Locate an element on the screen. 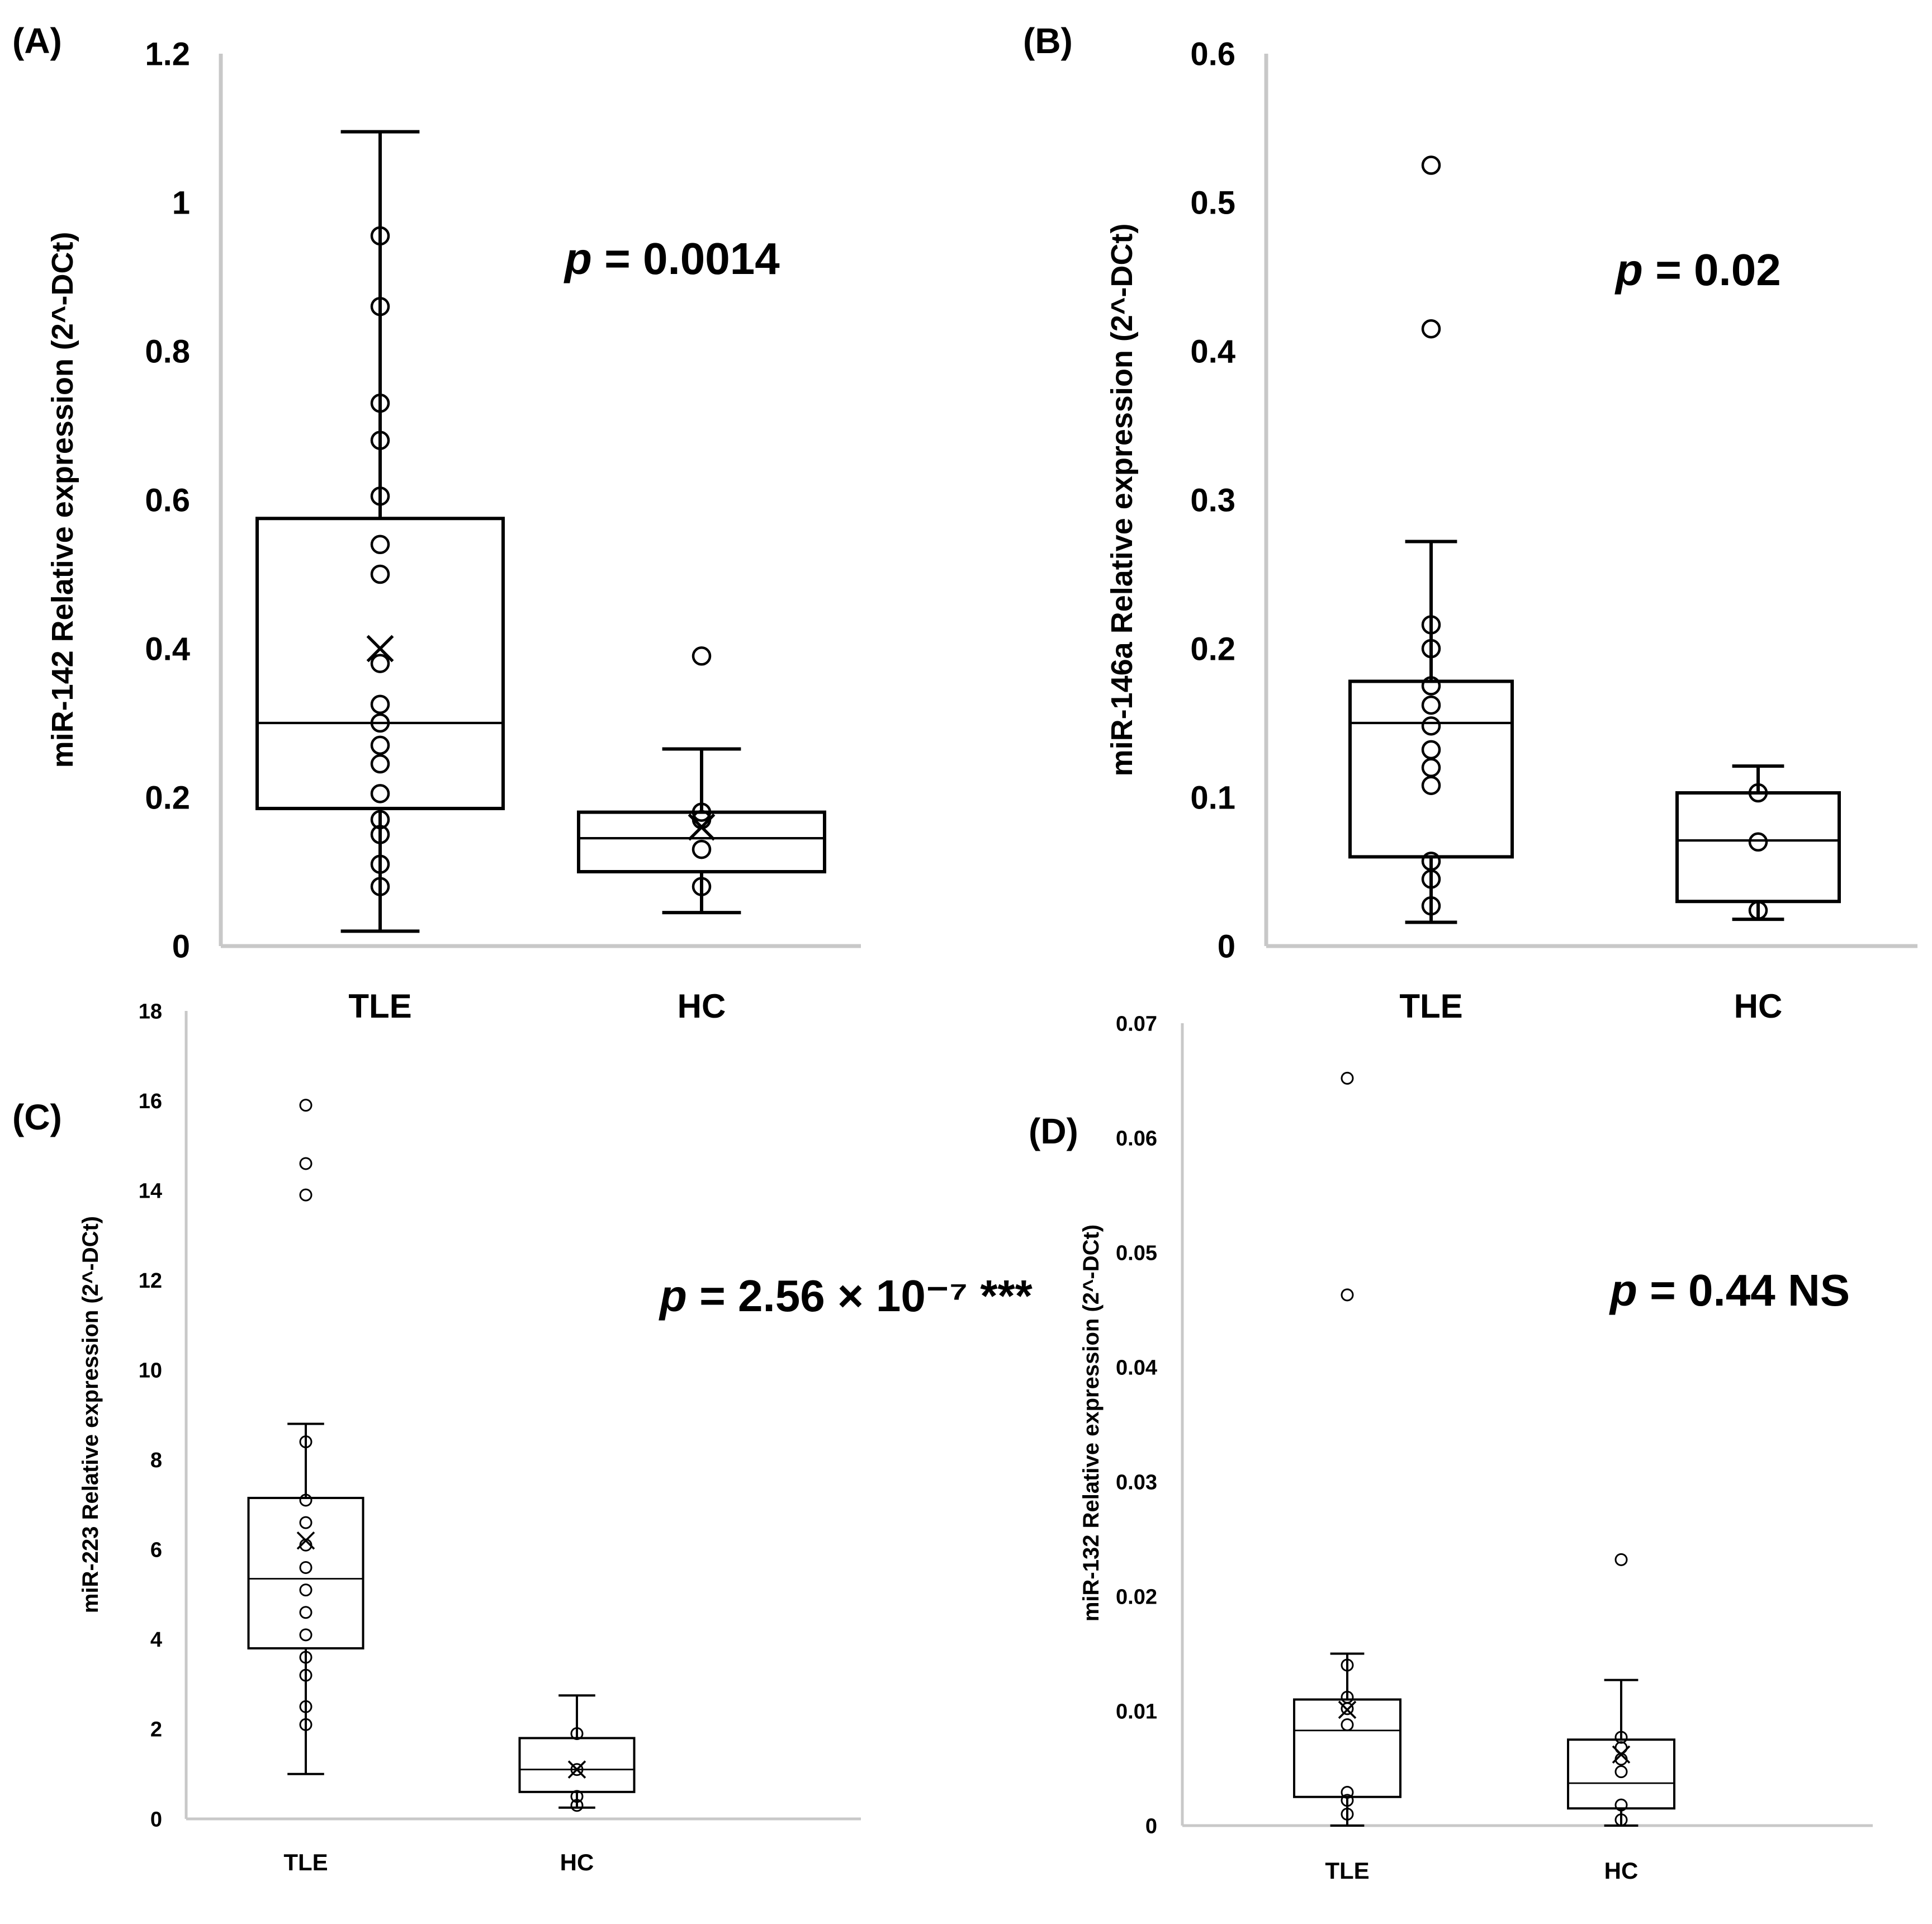  p-value-annotation: p = 0.44 NS is located at coordinates (1730, 1290).